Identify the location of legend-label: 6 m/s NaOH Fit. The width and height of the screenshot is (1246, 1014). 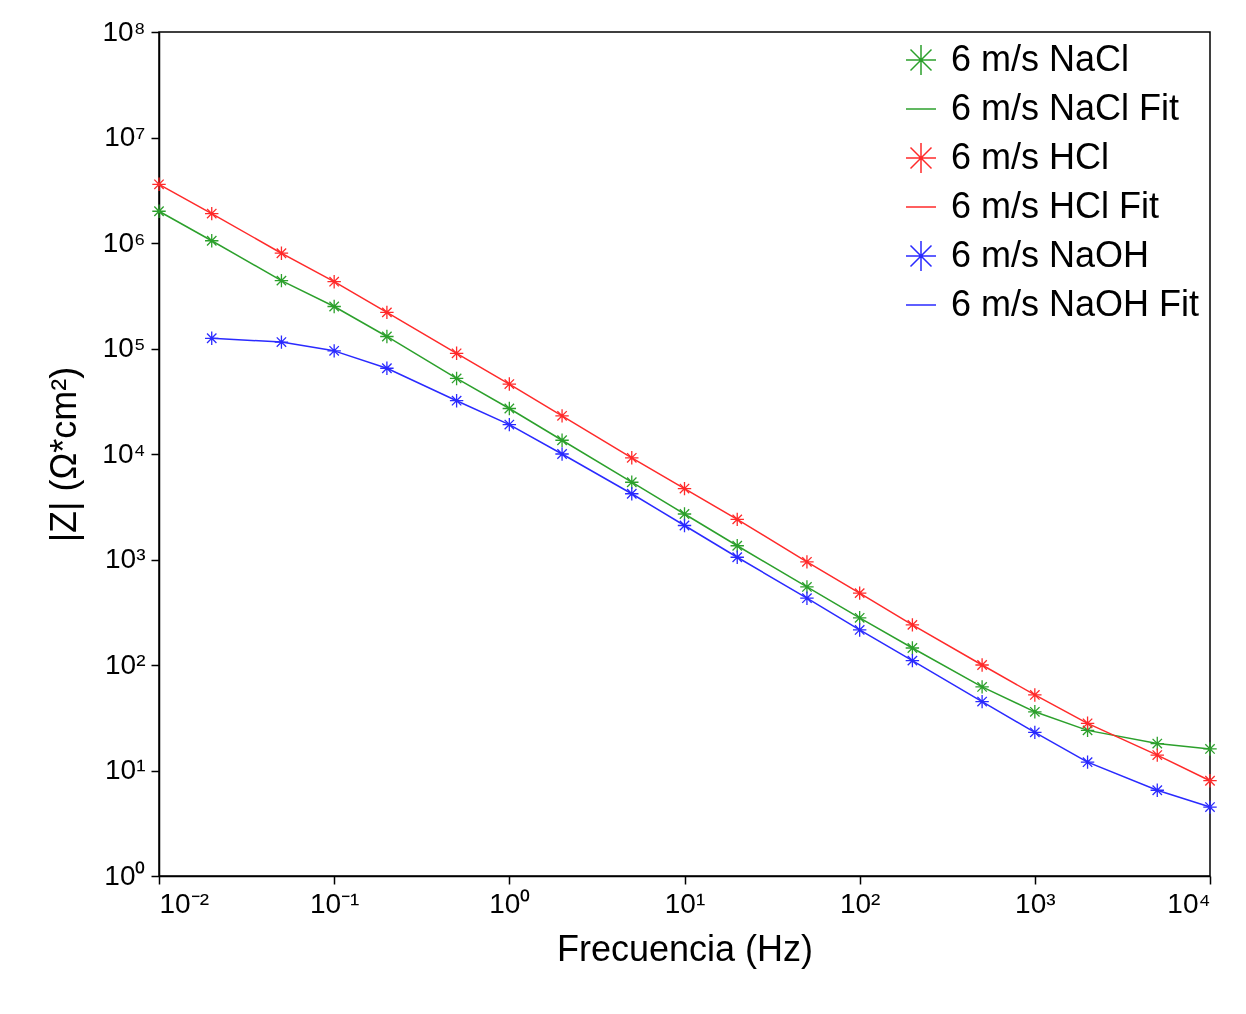
(1075, 303).